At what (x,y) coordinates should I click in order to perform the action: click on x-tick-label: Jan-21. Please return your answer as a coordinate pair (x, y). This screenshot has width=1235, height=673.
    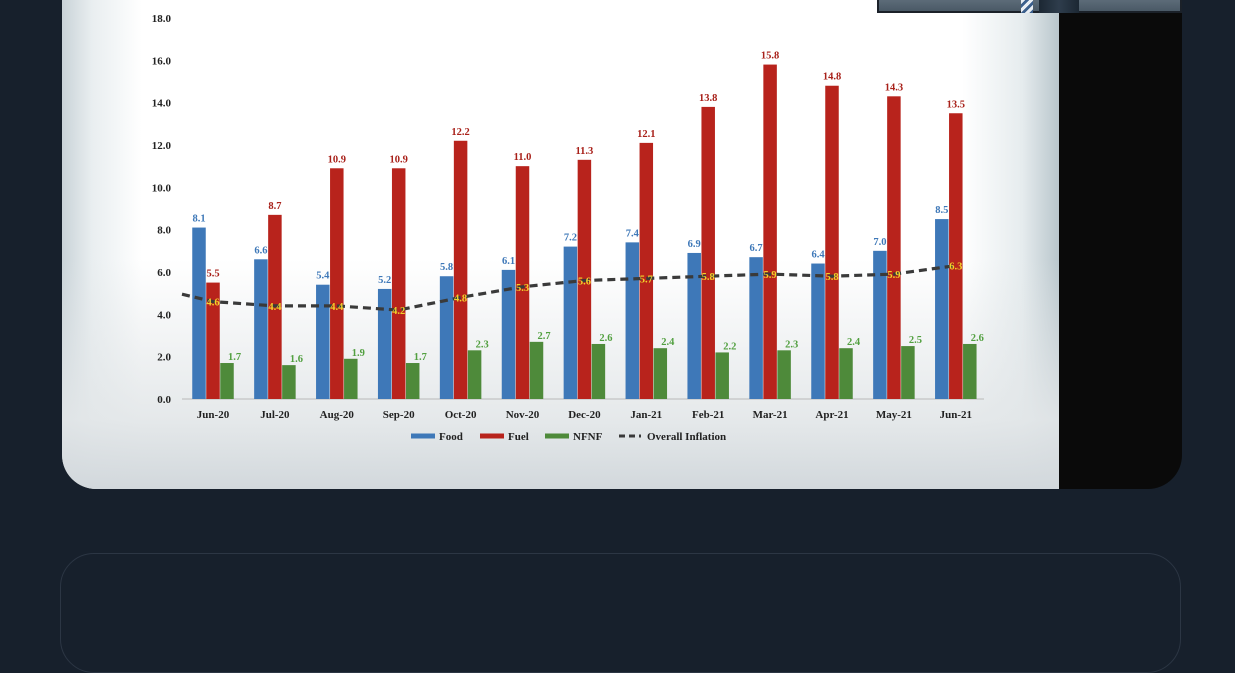
    Looking at the image, I should click on (646, 415).